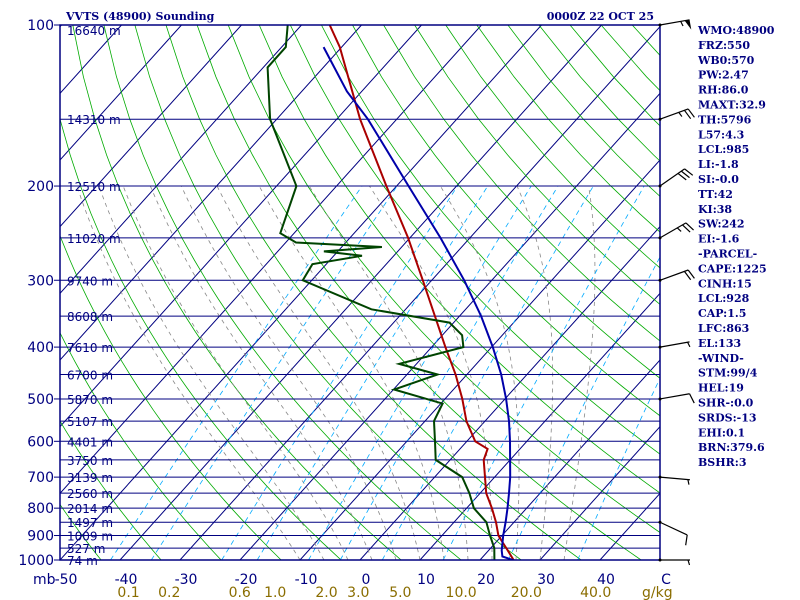 The height and width of the screenshot is (600, 800). What do you see at coordinates (246, 580) in the screenshot?
I see `temperature-tick-label: -20` at bounding box center [246, 580].